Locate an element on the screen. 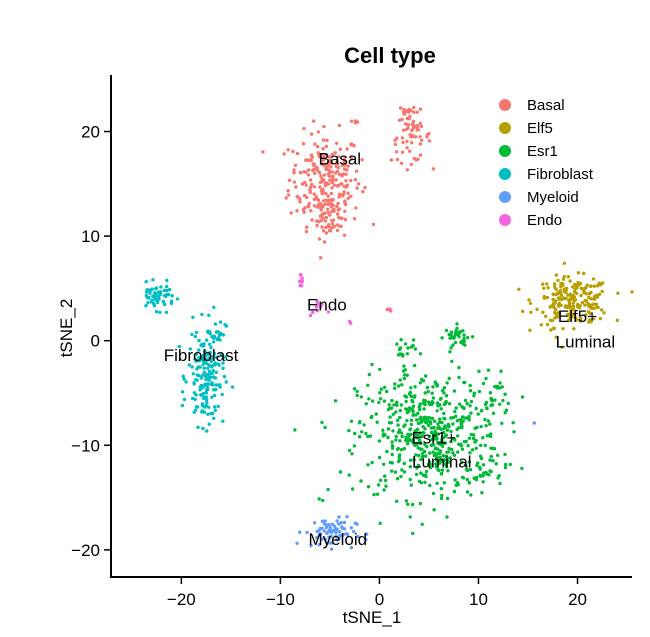 The image size is (650, 637). x-tick-label: 0 is located at coordinates (379, 599).